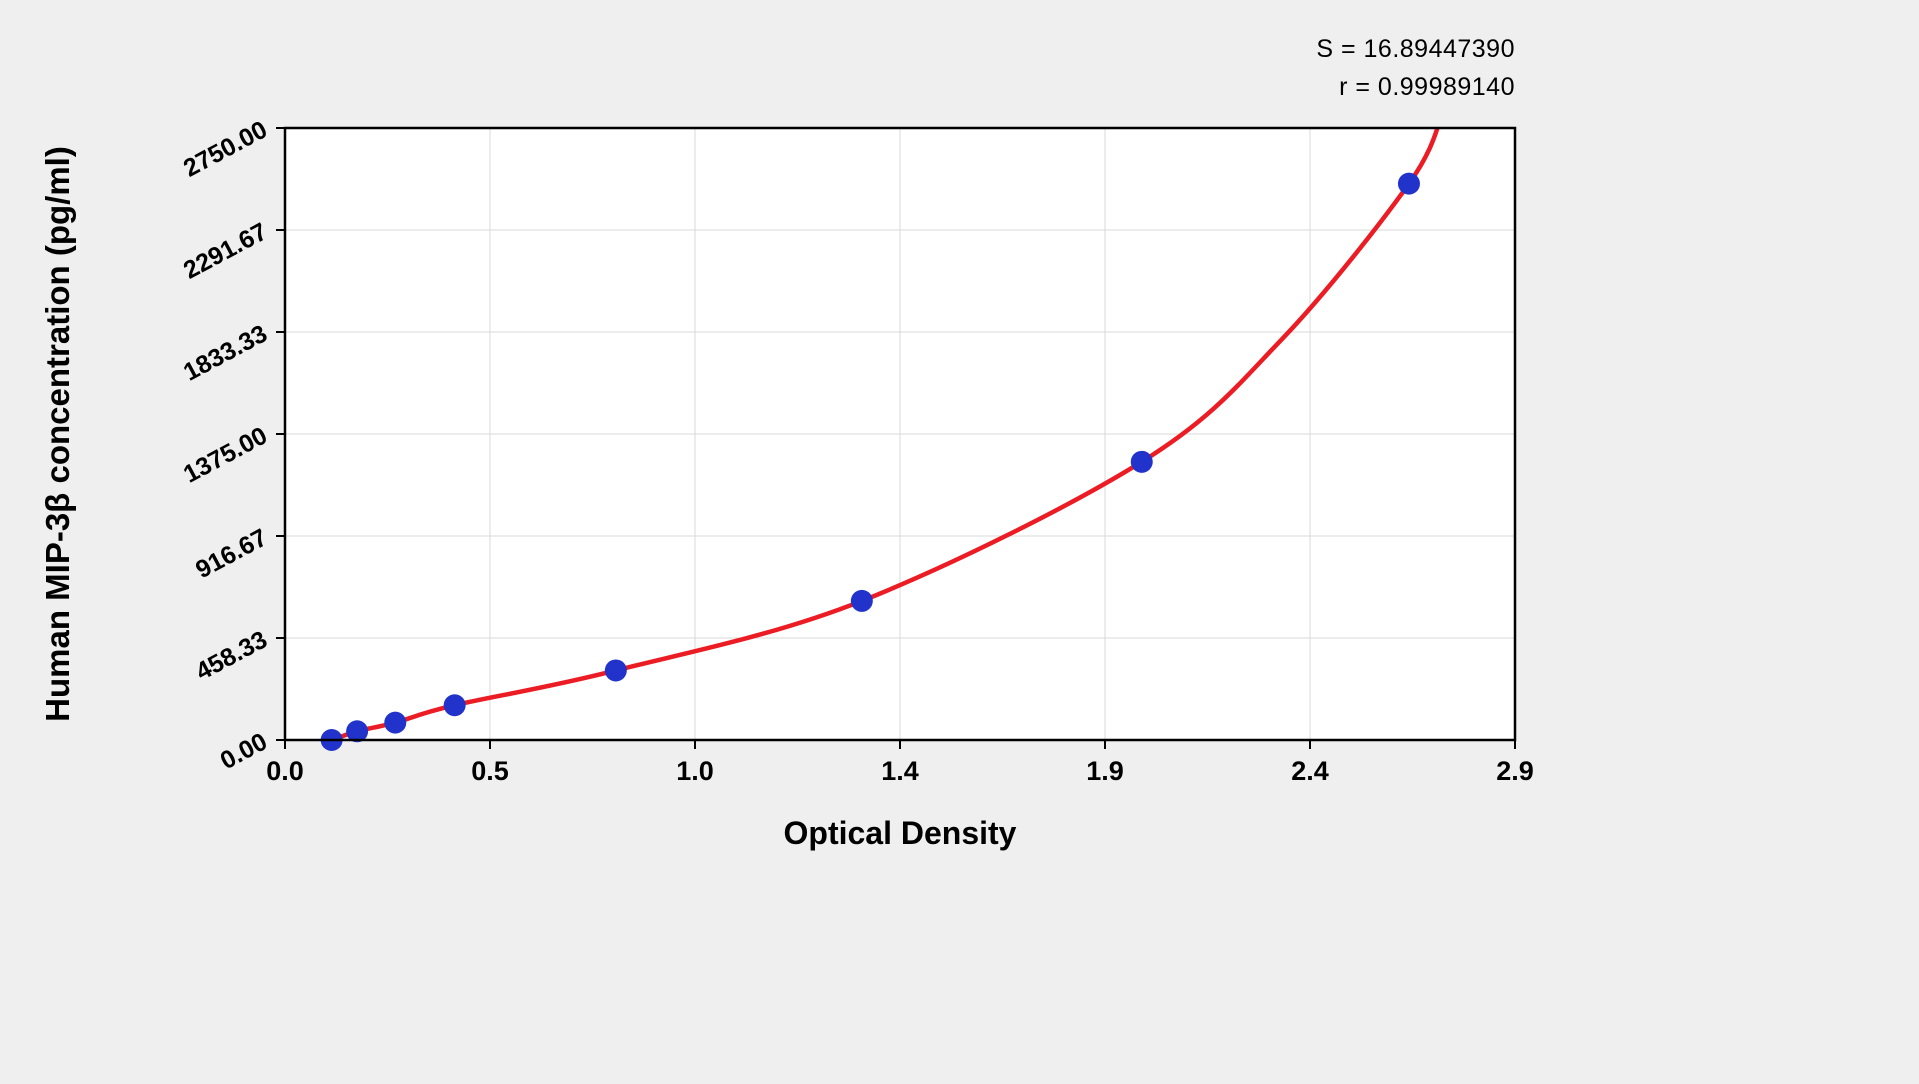 This screenshot has width=1919, height=1084. Describe the element at coordinates (225, 455) in the screenshot. I see `y-tick-label: 1375.00` at that location.